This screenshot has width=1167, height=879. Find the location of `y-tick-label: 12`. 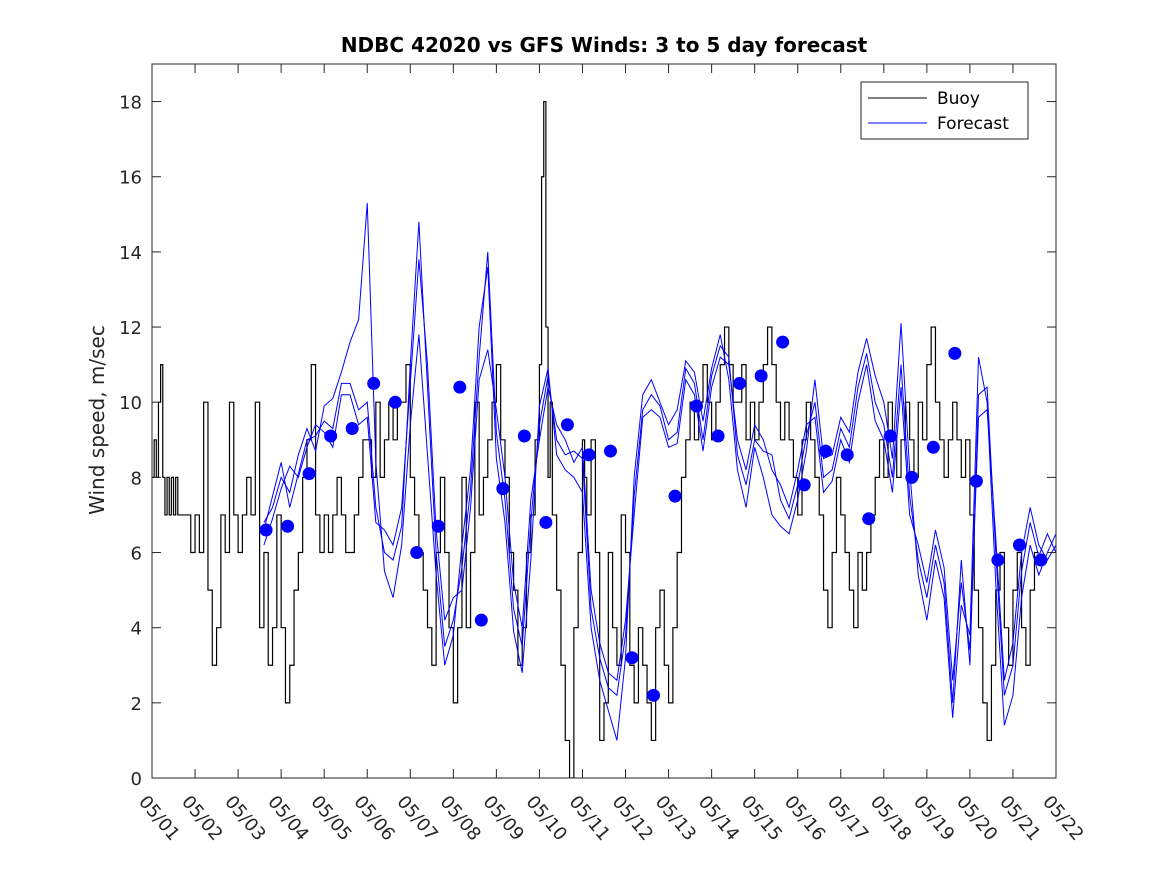

y-tick-label: 12 is located at coordinates (130, 328).